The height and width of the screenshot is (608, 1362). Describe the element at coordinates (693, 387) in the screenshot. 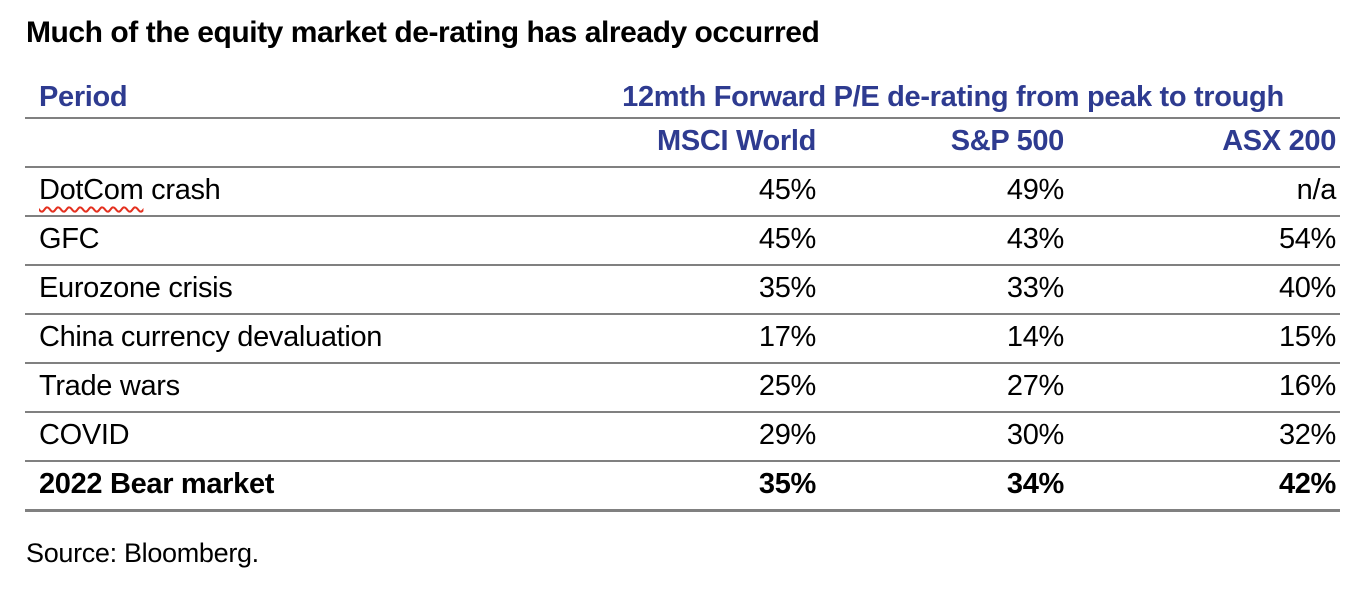

I see `value-cell-msci: 25%` at that location.